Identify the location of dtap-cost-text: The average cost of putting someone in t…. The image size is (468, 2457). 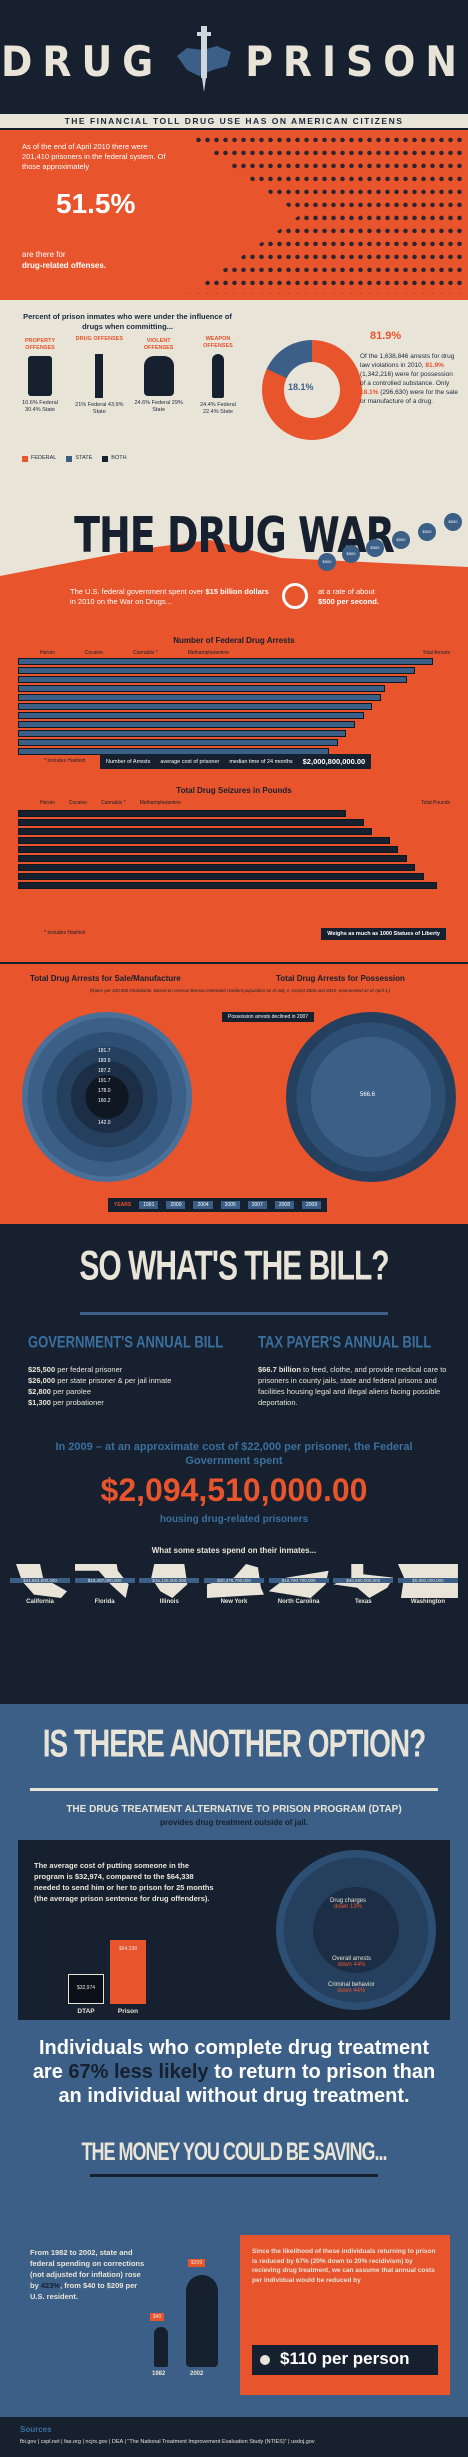
(124, 1882).